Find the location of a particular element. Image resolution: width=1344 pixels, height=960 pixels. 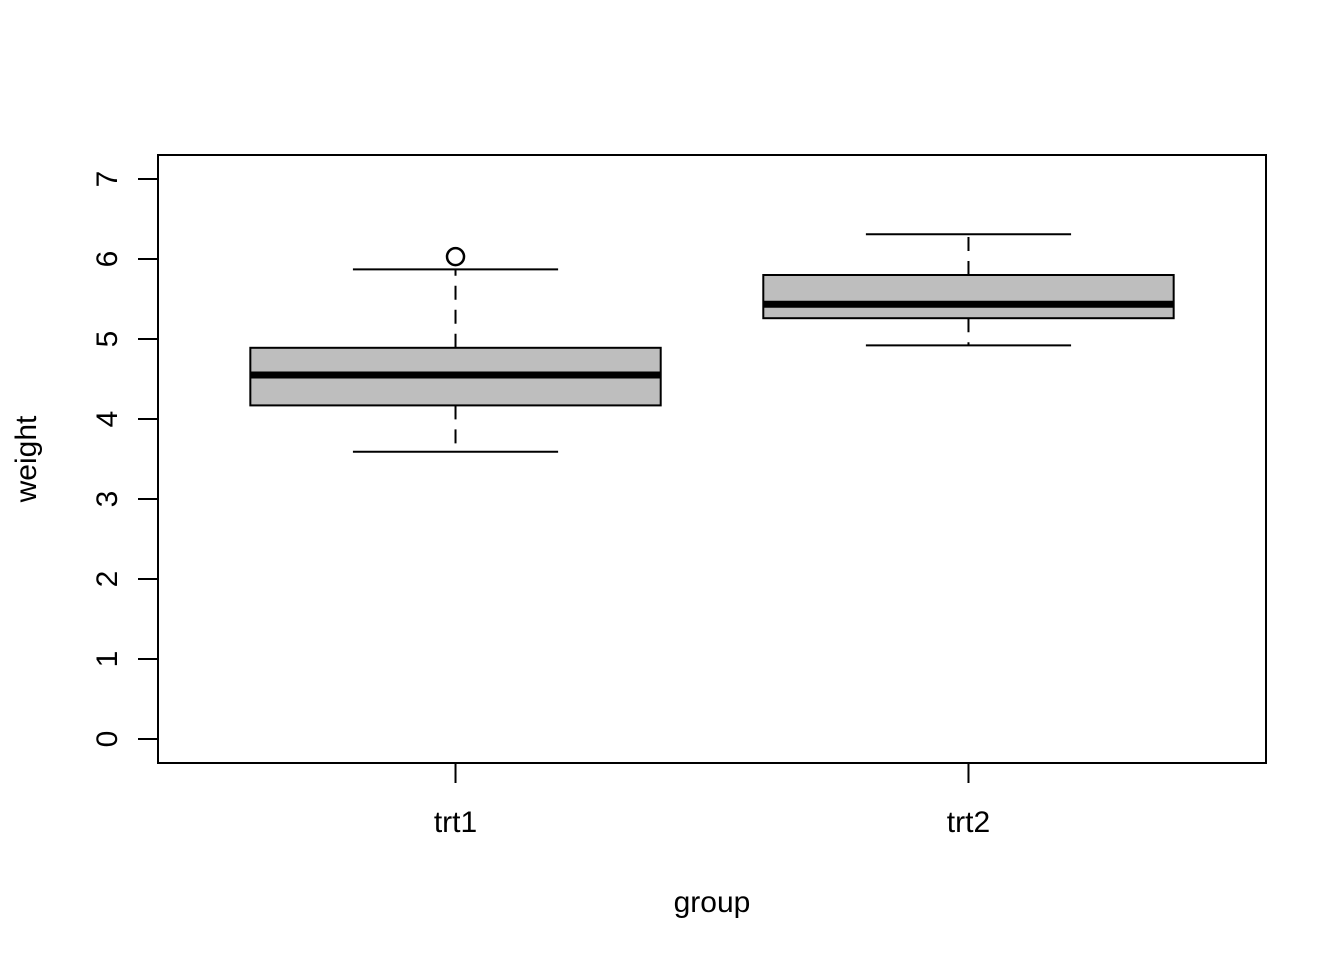

y-tick-label: 5 is located at coordinates (107, 339).